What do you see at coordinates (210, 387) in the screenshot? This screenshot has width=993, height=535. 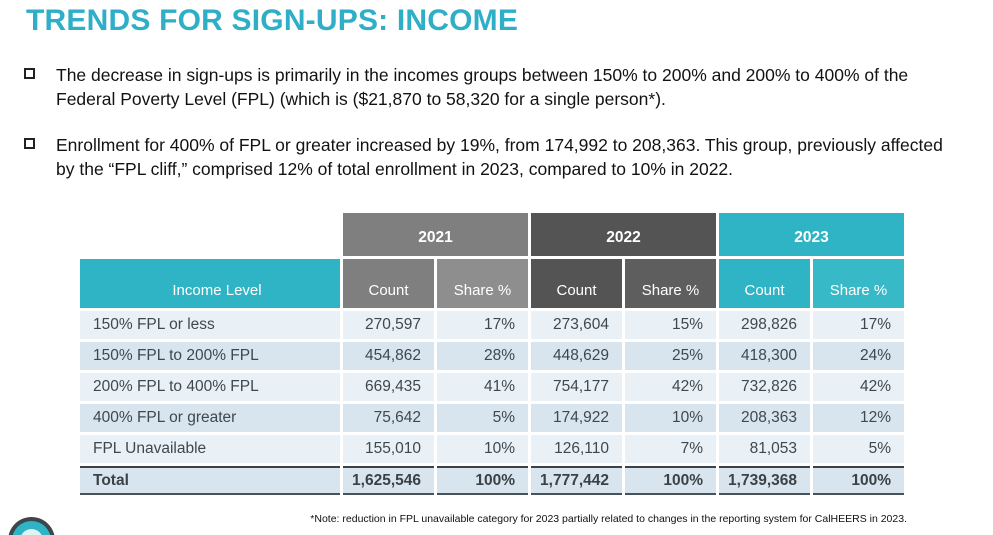 I see `row-label: 200% FPL to 400% FPL` at bounding box center [210, 387].